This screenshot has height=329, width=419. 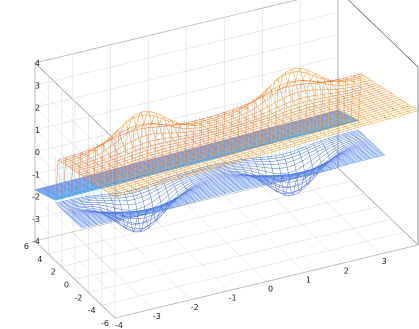 I want to click on z-tick-label: 3, so click(x=37, y=85).